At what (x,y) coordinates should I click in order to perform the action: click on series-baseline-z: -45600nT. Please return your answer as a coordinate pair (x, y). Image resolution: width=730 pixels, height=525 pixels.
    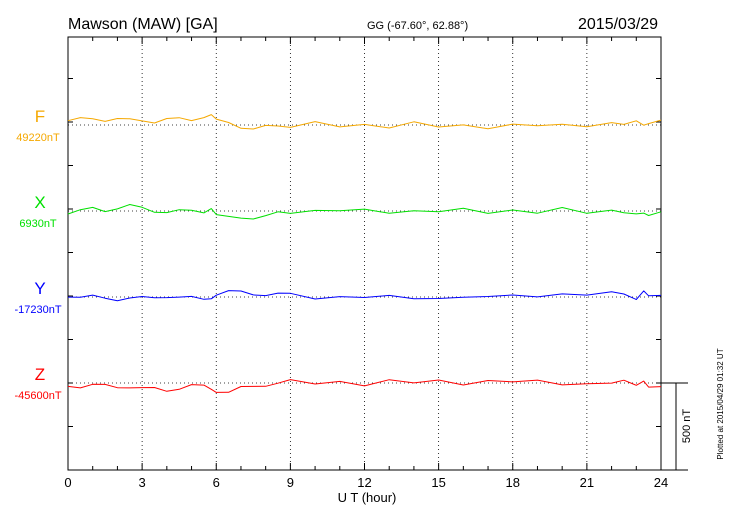
    Looking at the image, I should click on (37, 396).